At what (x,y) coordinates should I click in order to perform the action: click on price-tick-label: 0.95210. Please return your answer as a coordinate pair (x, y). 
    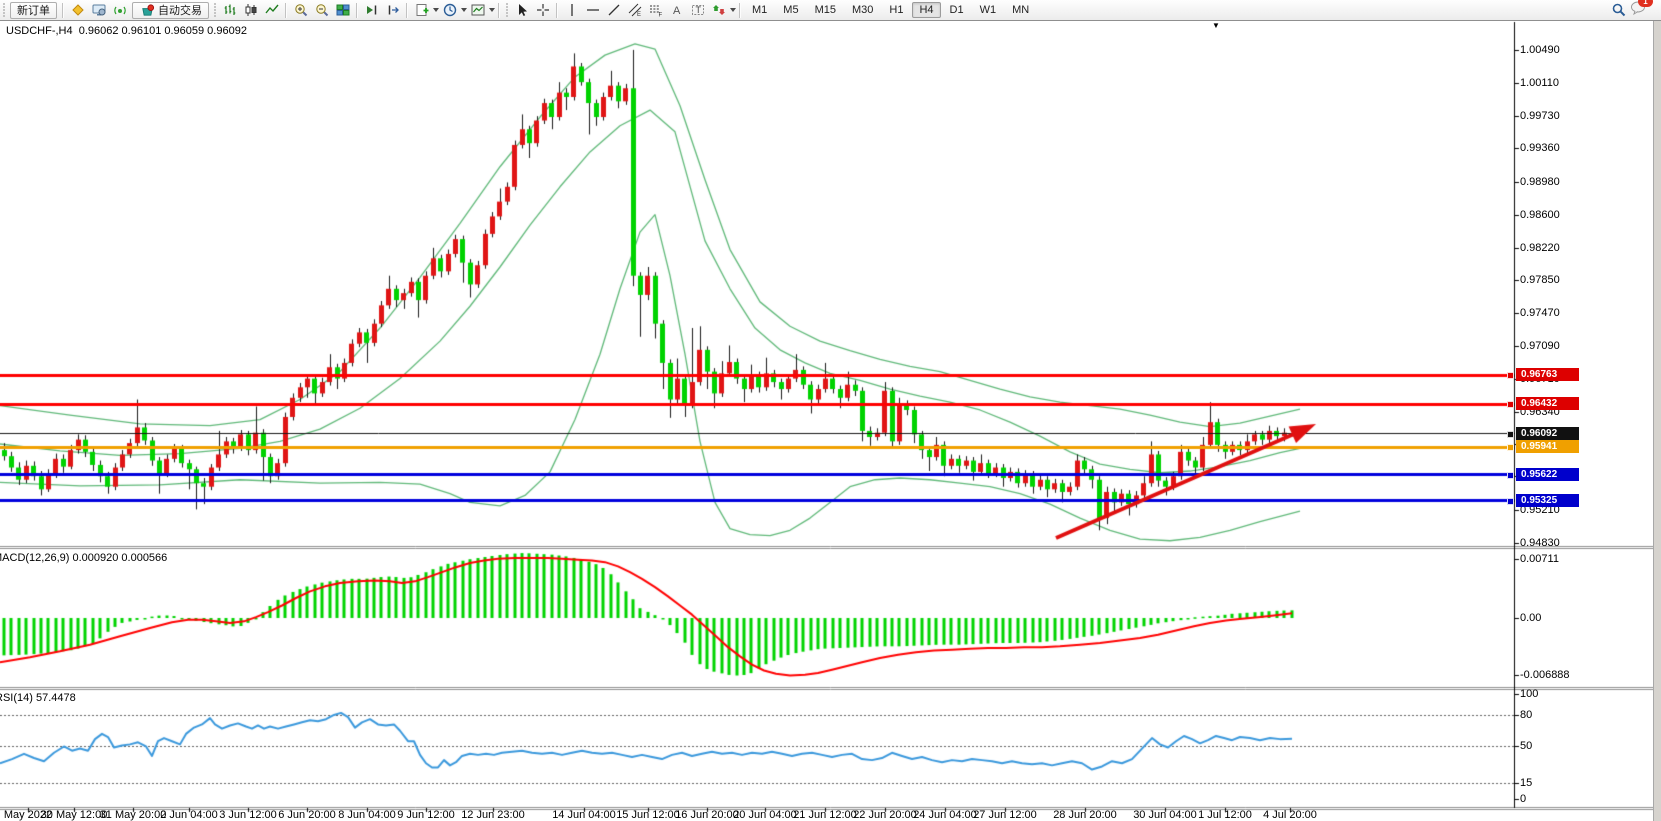
    Looking at the image, I should click on (1540, 510).